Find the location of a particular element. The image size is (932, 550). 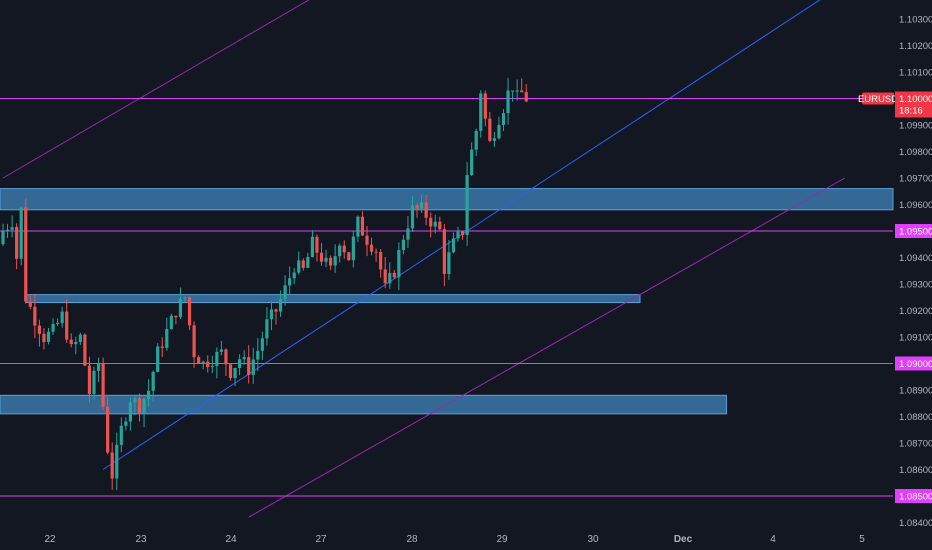

price-tick-label: 1.09900 is located at coordinates (915, 126).